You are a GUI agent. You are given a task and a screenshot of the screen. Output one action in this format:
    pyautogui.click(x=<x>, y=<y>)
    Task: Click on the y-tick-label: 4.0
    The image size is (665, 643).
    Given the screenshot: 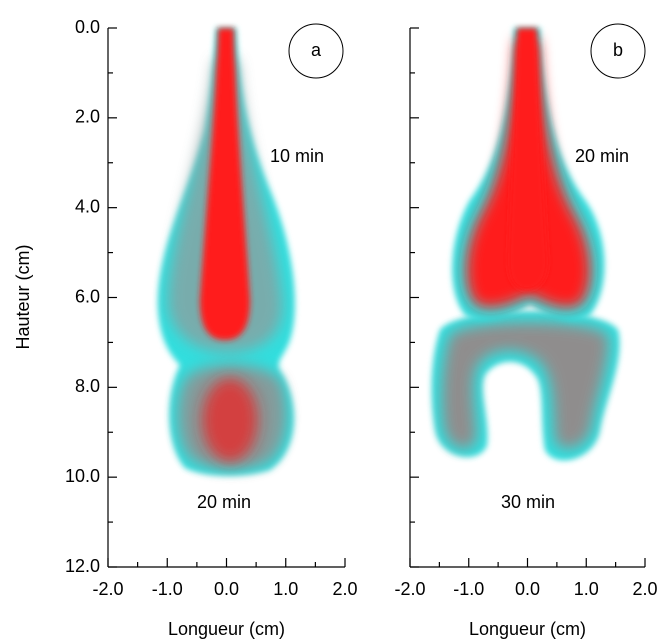 What is the action you would take?
    pyautogui.click(x=87, y=206)
    